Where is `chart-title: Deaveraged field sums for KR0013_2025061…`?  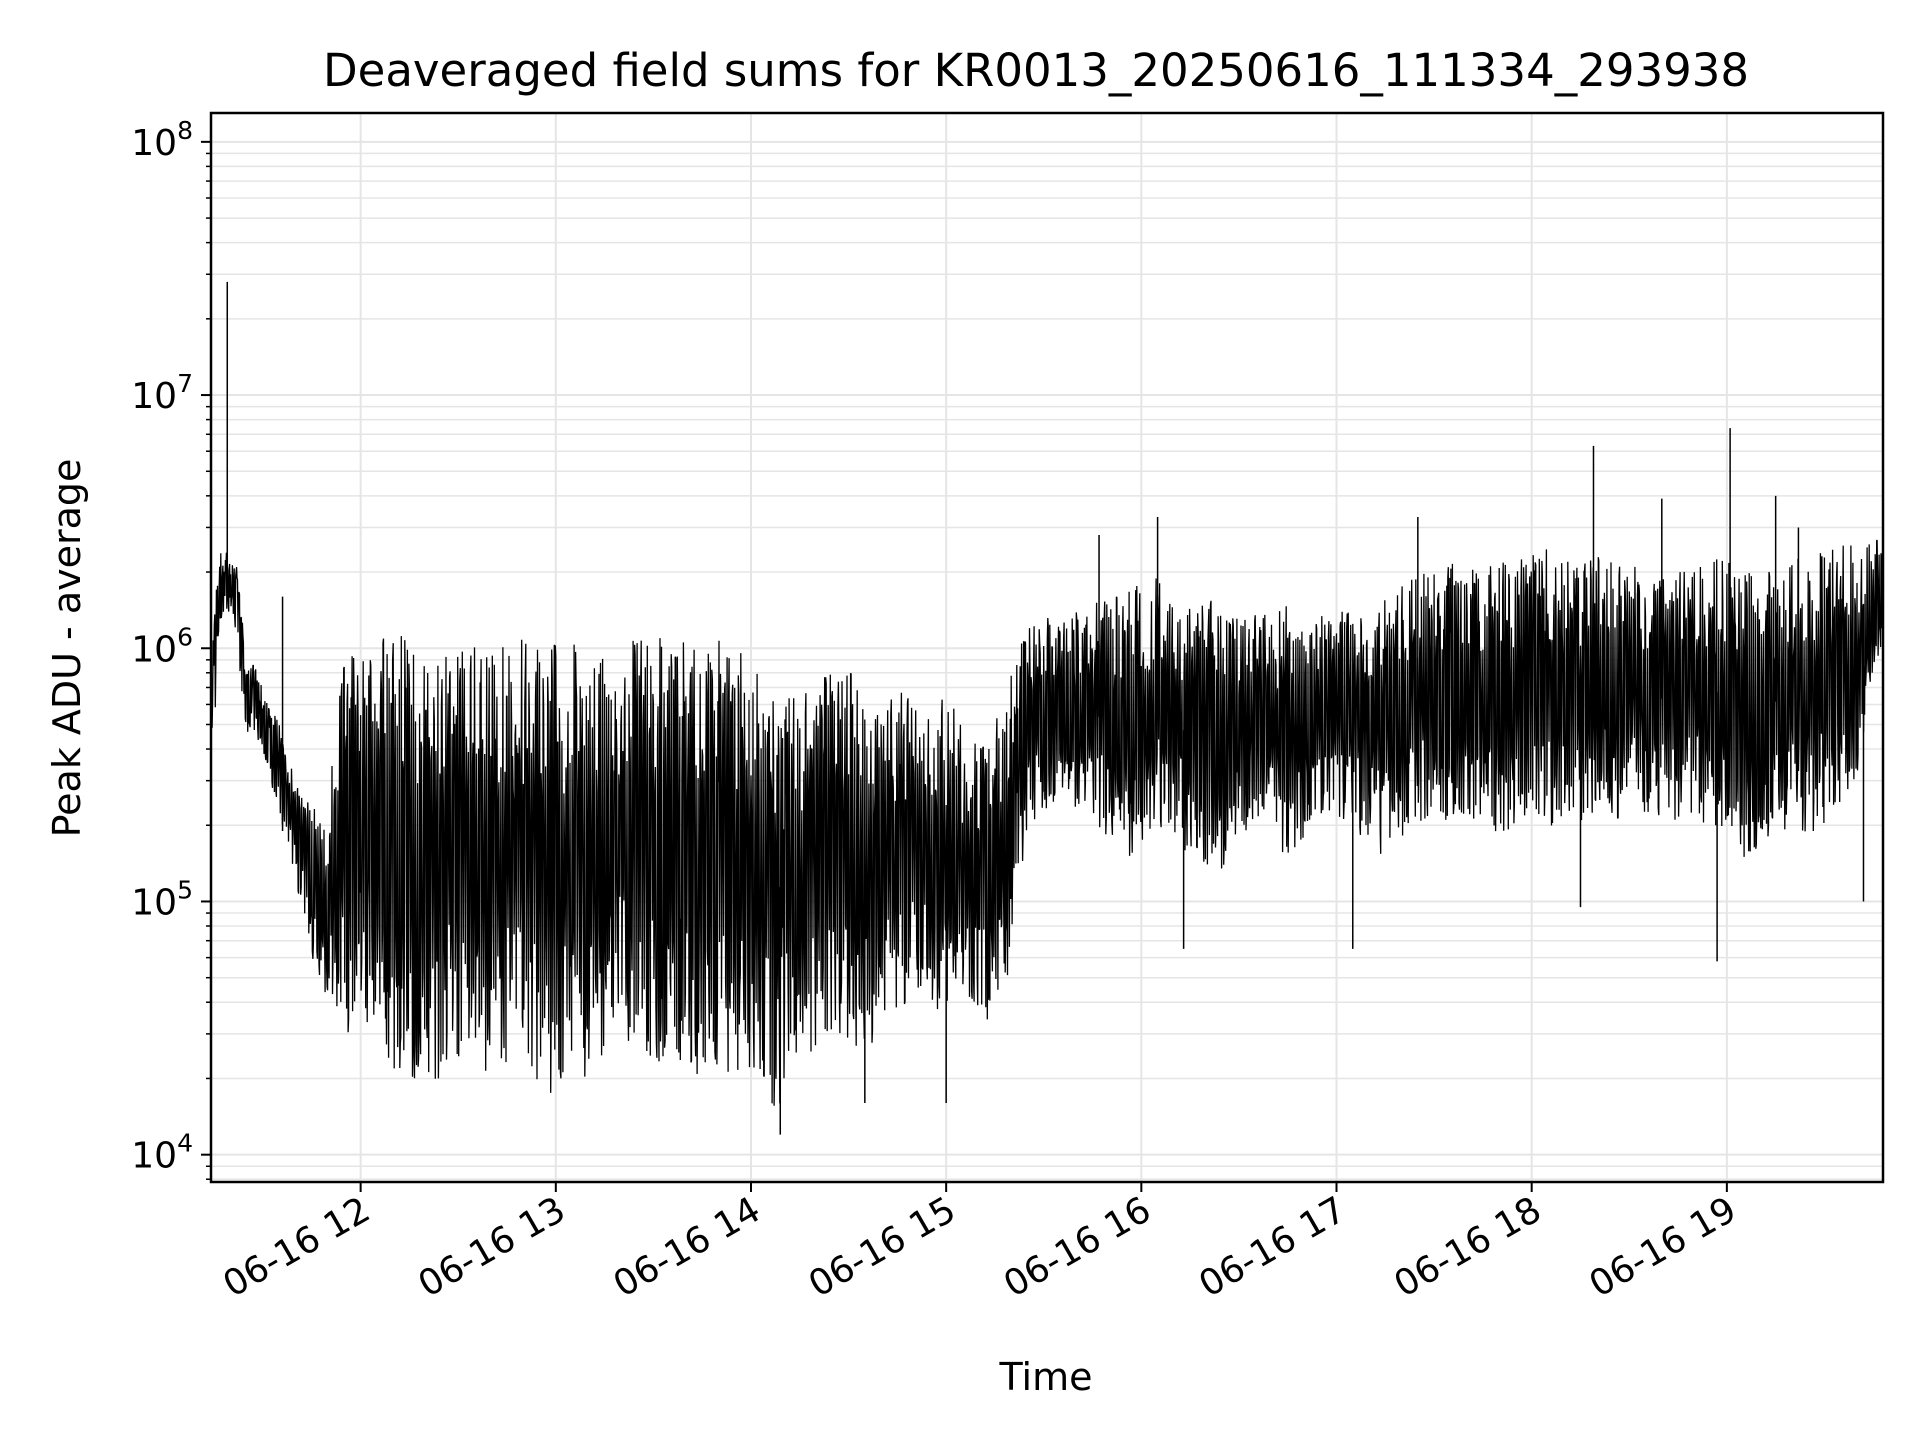 chart-title: Deaveraged field sums for KR0013_2025061… is located at coordinates (1036, 70).